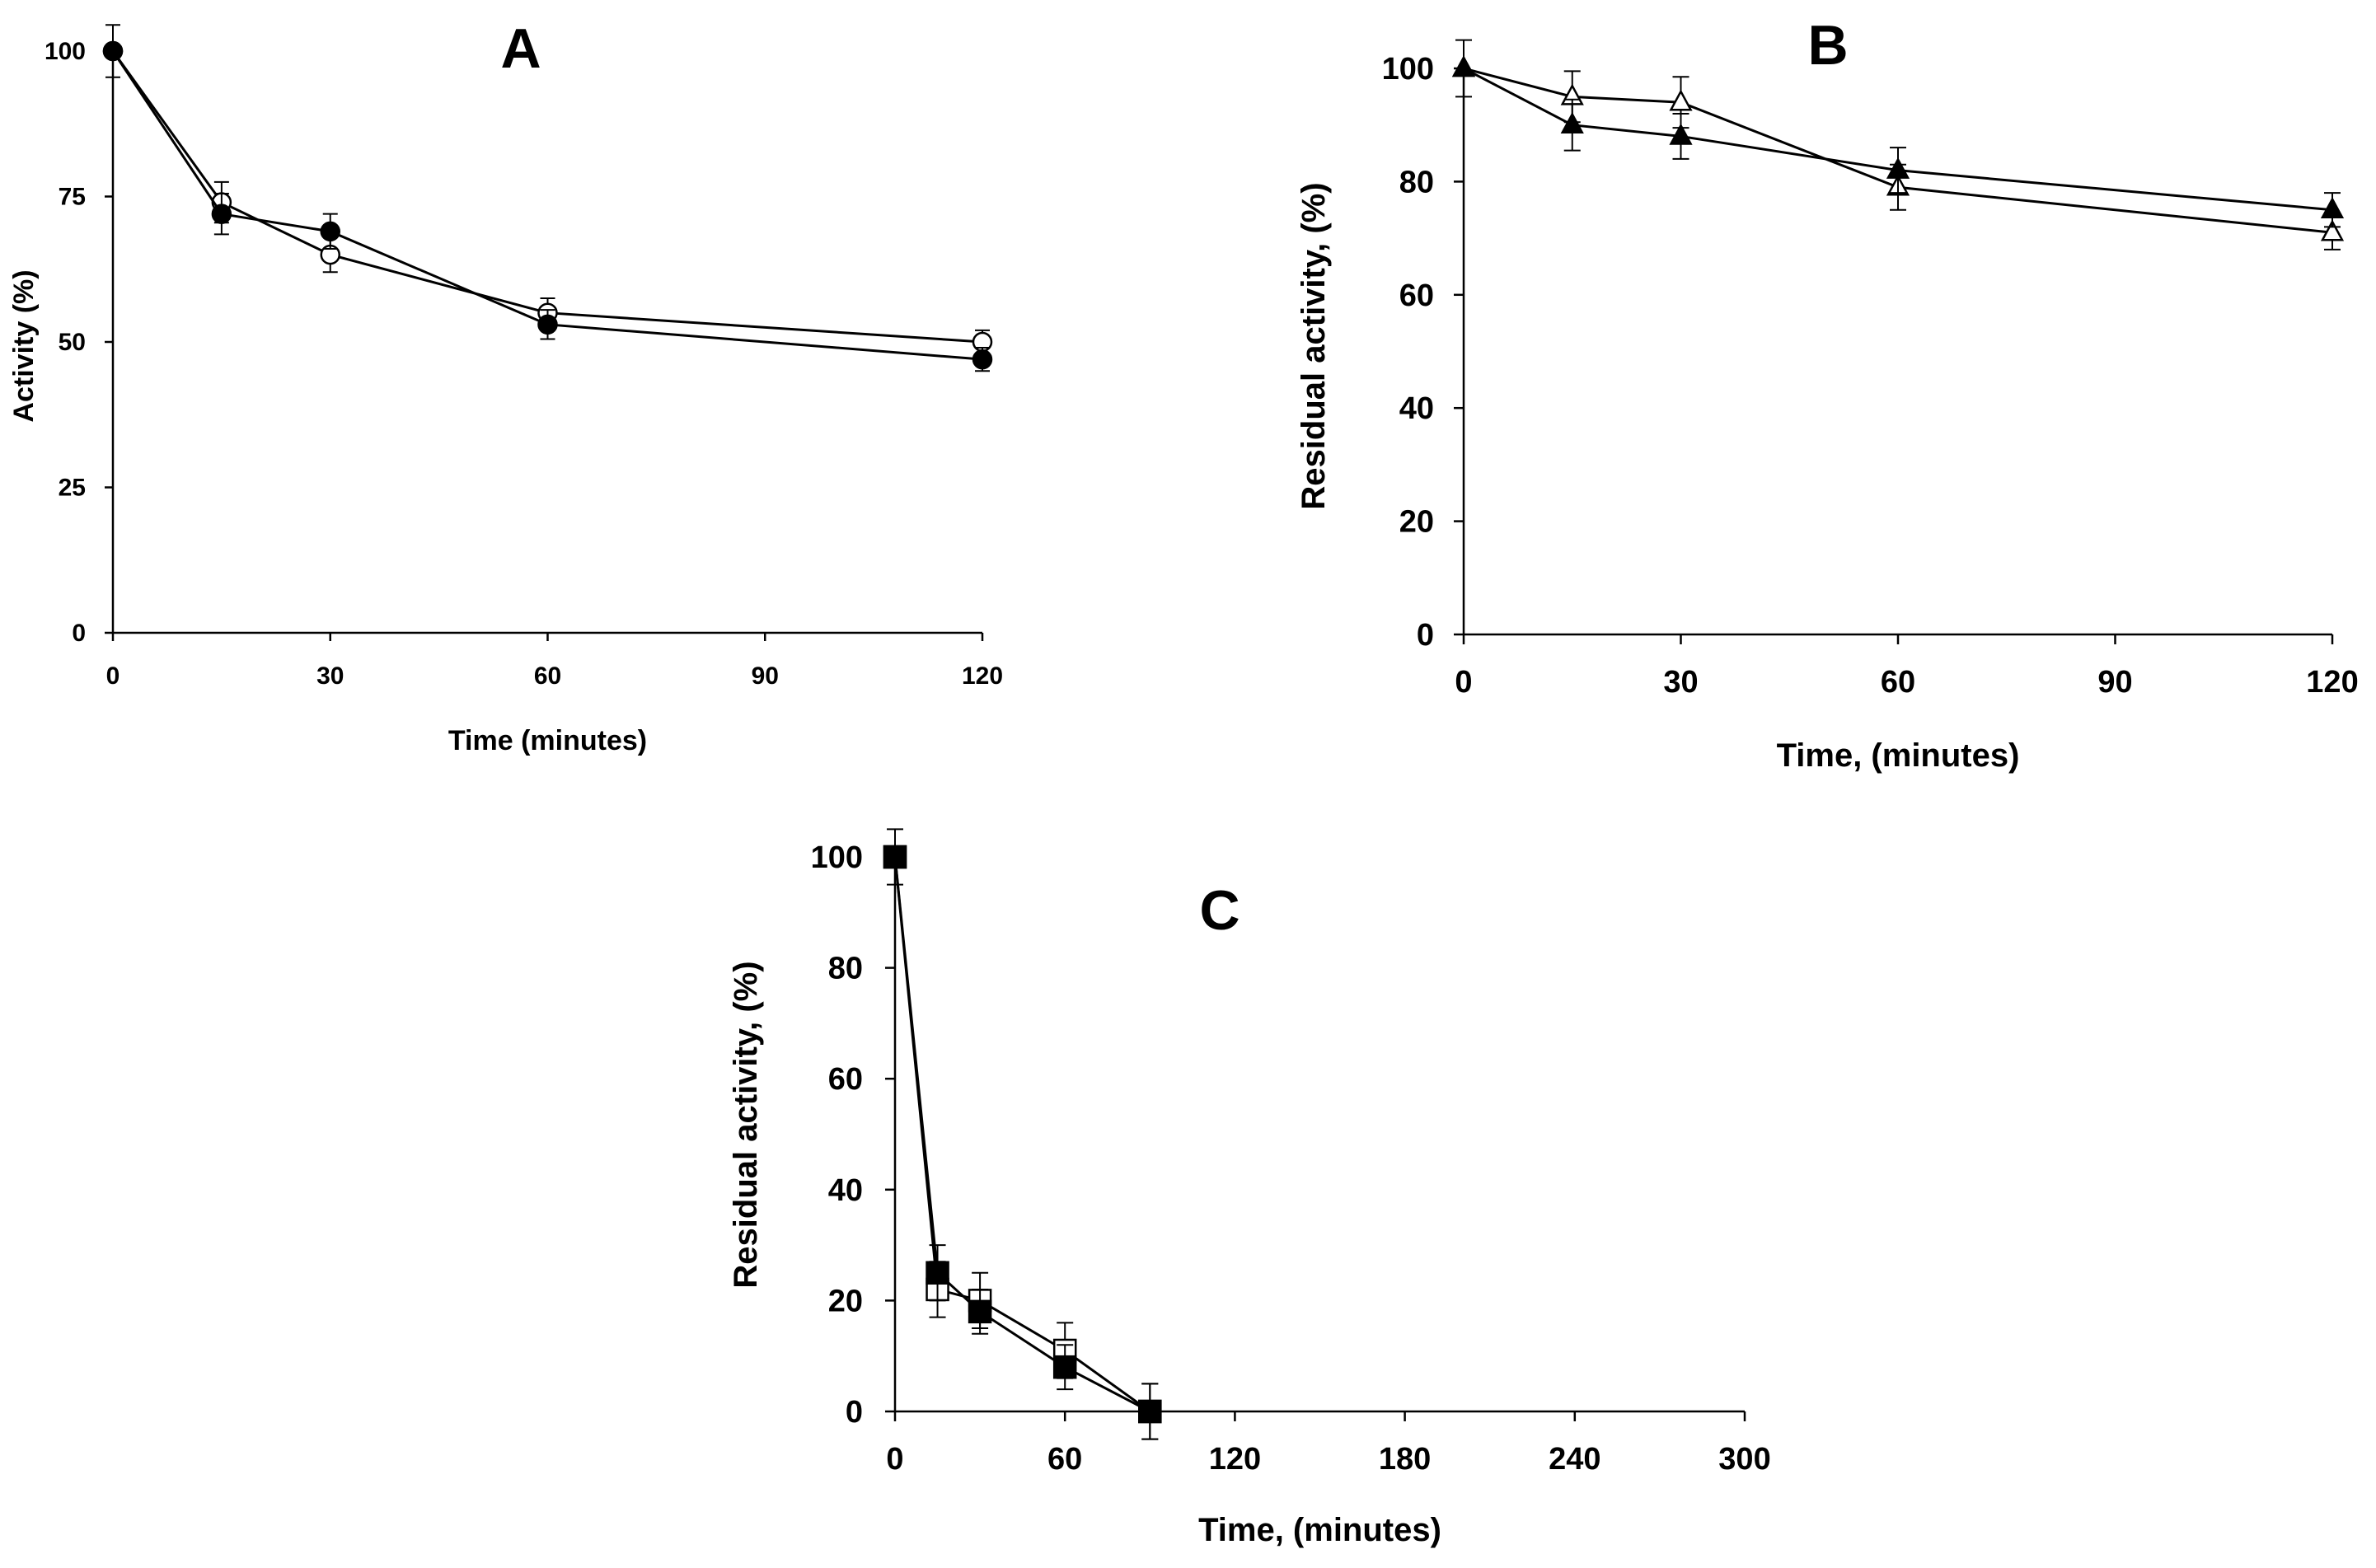 The image size is (2376, 1568). Describe the element at coordinates (520, 48) in the screenshot. I see `panel-label: A` at that location.